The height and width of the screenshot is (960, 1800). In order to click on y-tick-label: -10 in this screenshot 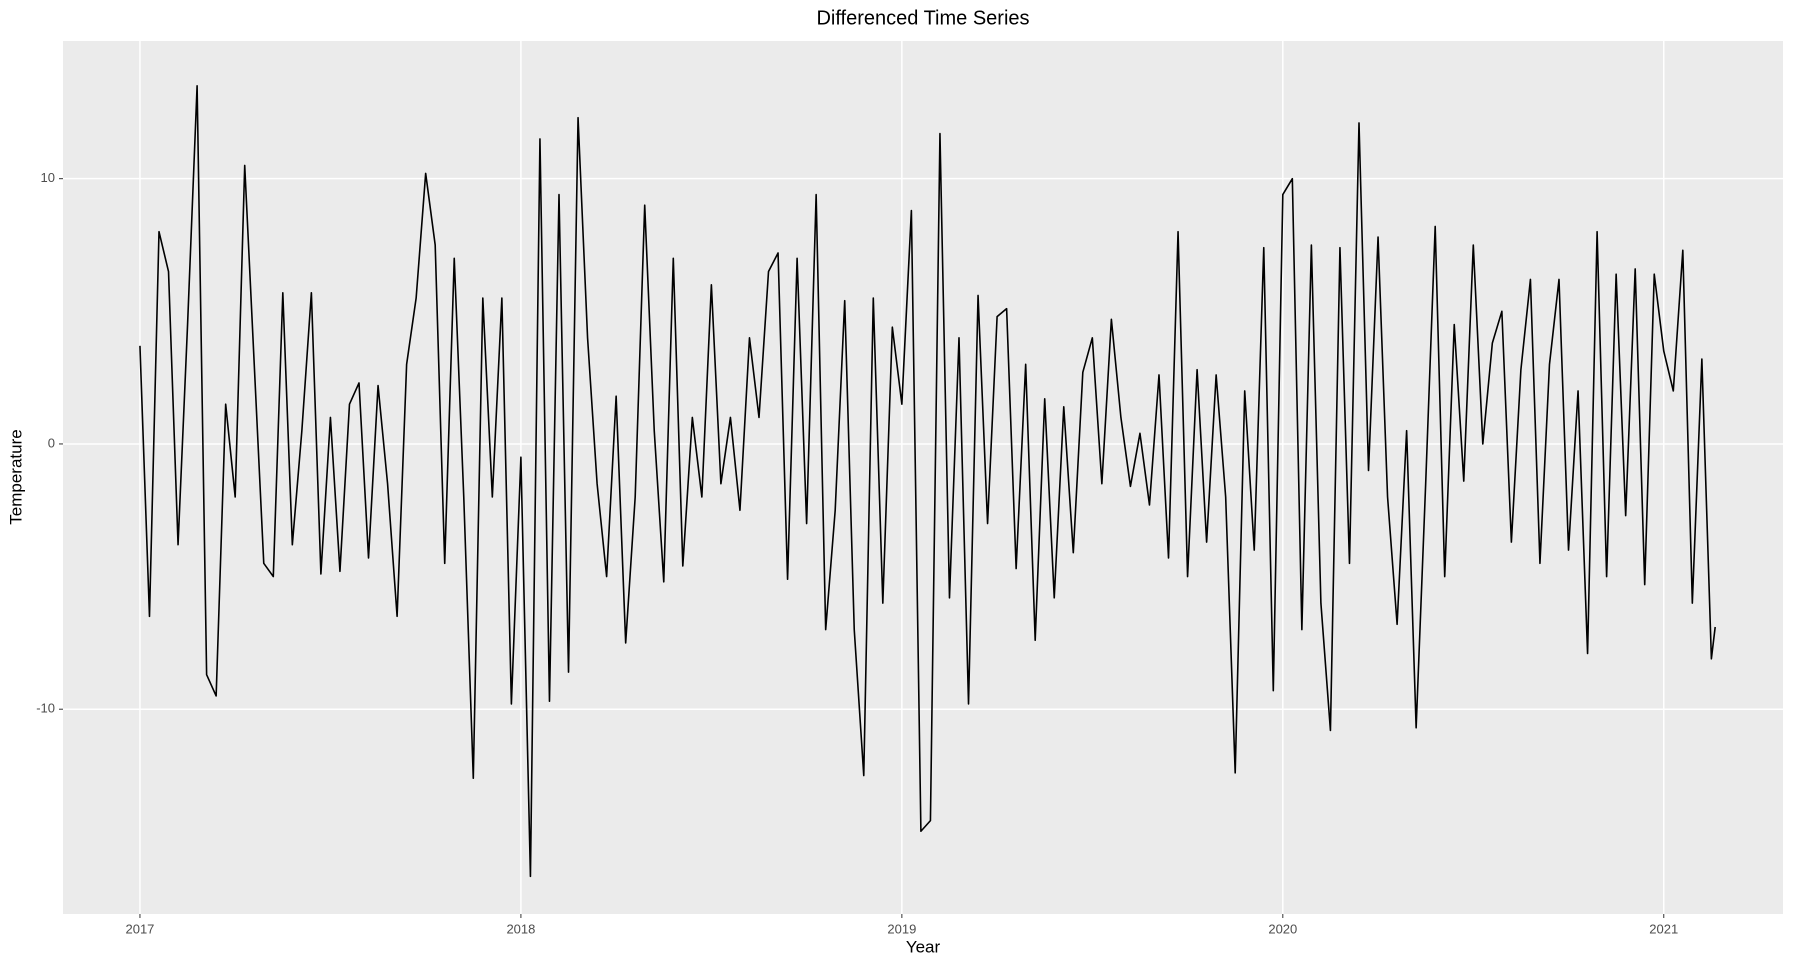, I will do `click(45, 708)`.